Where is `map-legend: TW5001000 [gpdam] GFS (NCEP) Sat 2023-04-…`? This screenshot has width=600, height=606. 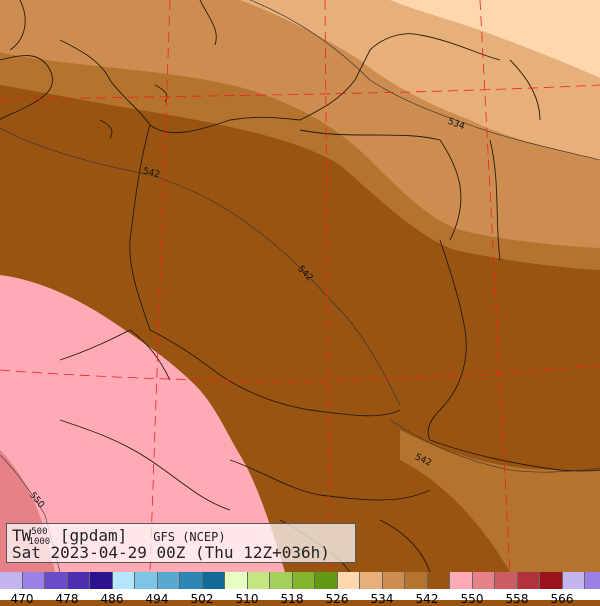 map-legend: TW5001000 [gpdam] GFS (NCEP) Sat 2023-04-… is located at coordinates (181, 543).